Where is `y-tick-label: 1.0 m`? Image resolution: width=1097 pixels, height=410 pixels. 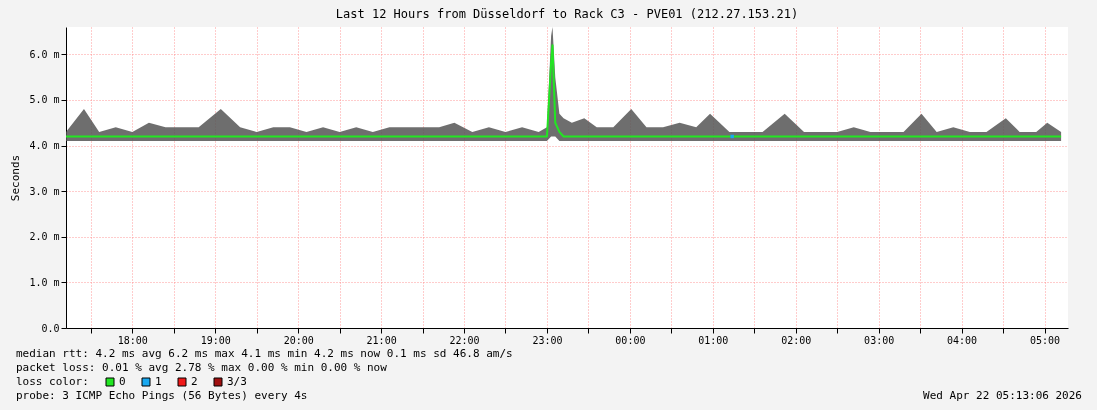
y-tick-label: 1.0 m is located at coordinates (44, 282).